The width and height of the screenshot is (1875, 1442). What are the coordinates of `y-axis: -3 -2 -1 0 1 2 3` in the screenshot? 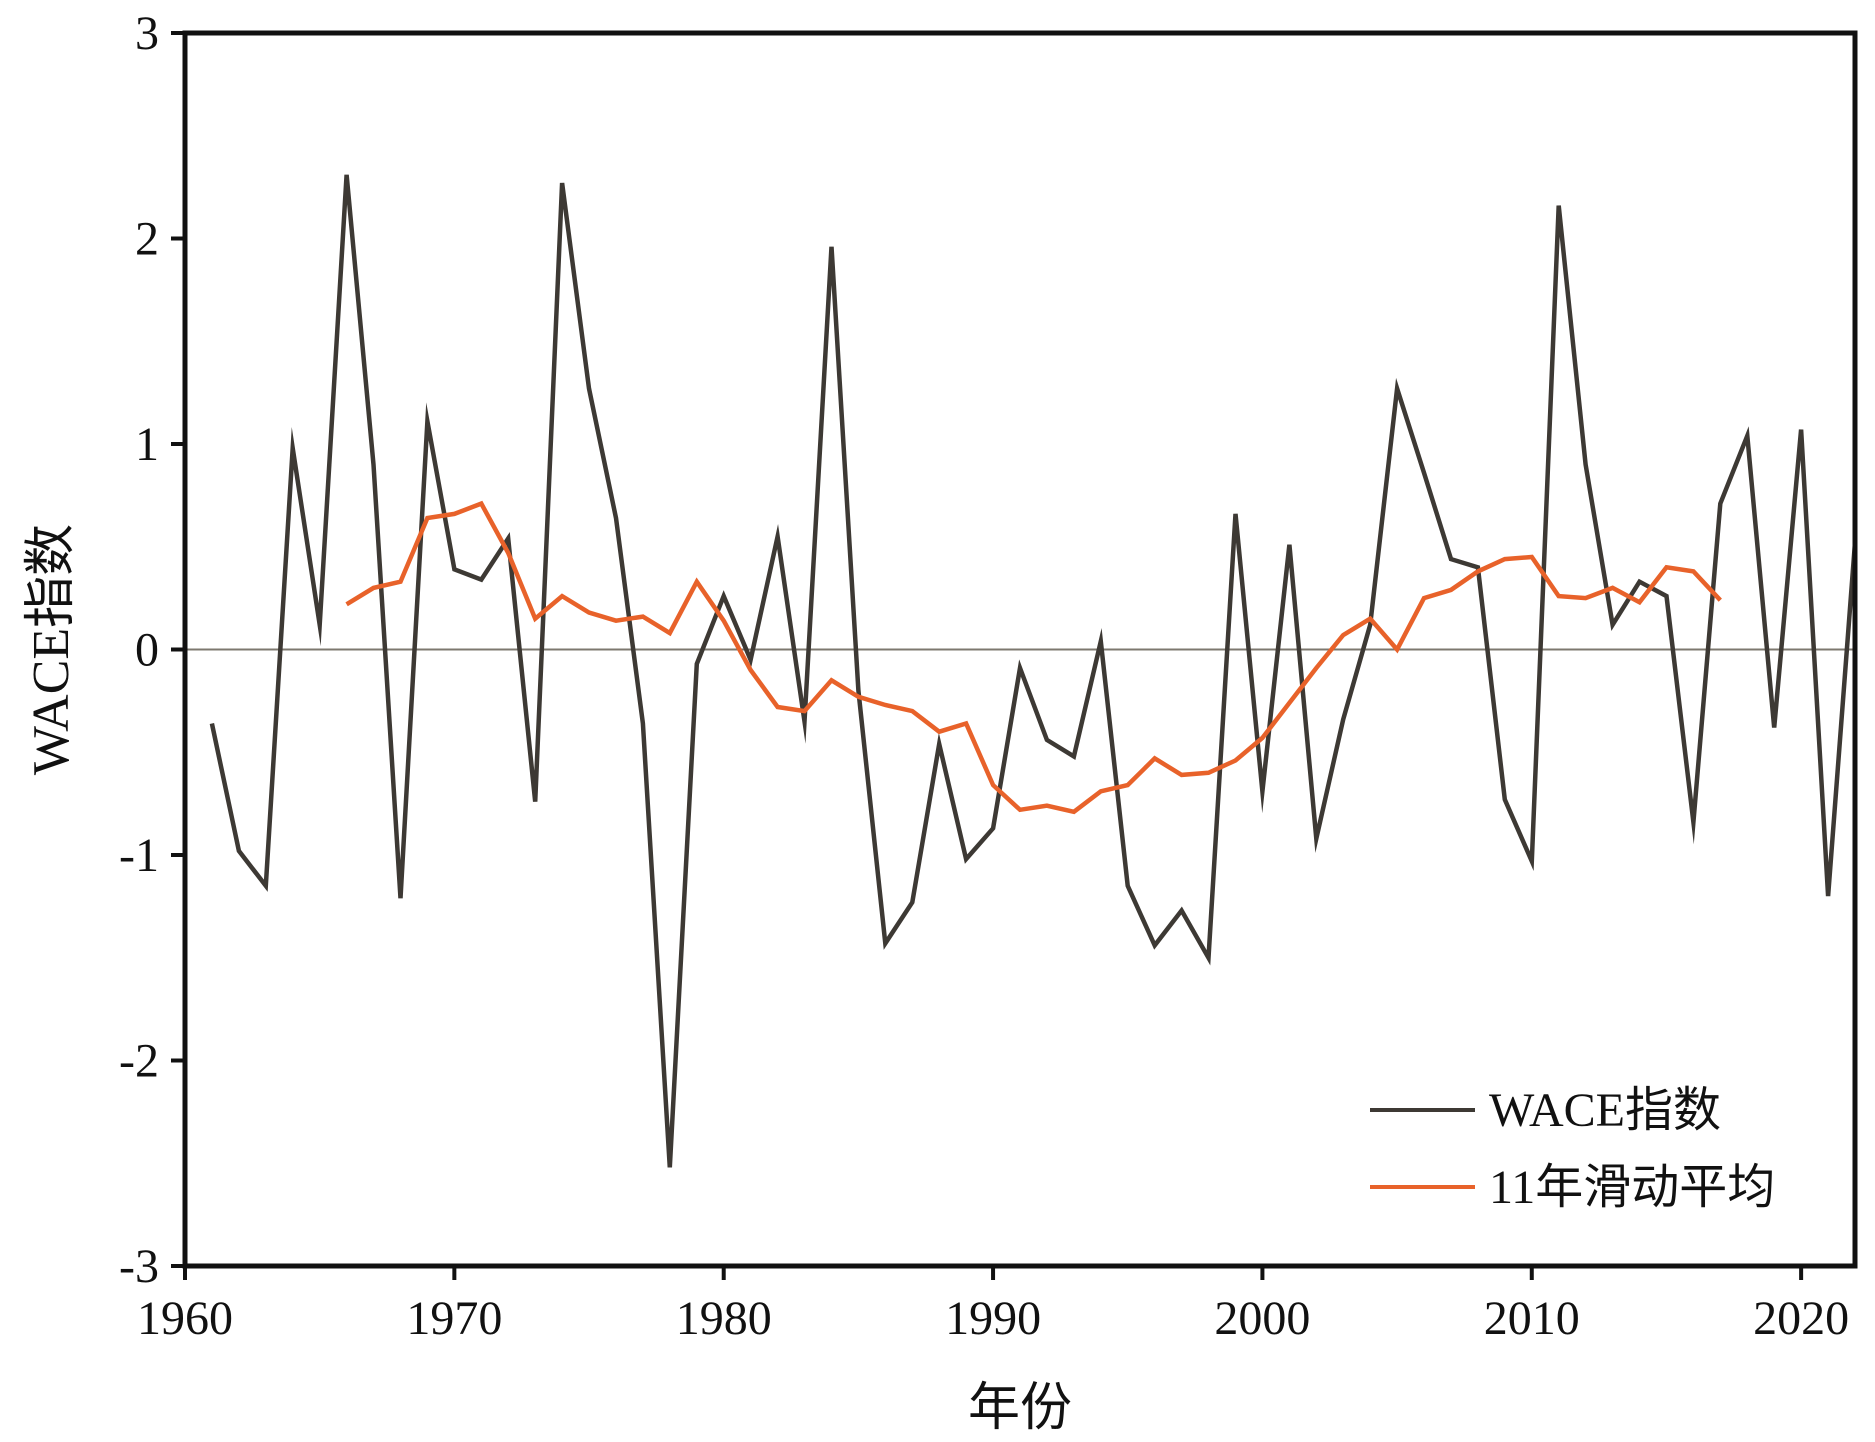 It's located at (152, 650).